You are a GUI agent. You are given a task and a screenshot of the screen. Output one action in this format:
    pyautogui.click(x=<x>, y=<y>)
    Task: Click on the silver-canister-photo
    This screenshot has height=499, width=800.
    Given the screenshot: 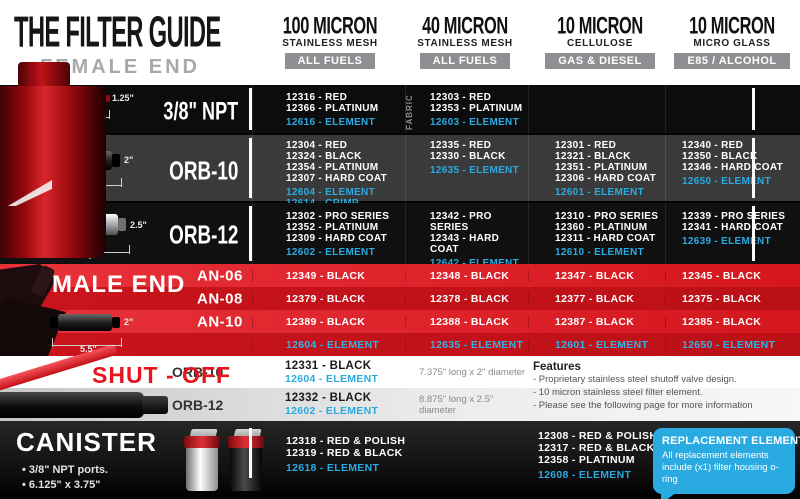 What is the action you would take?
    pyautogui.click(x=202, y=463)
    